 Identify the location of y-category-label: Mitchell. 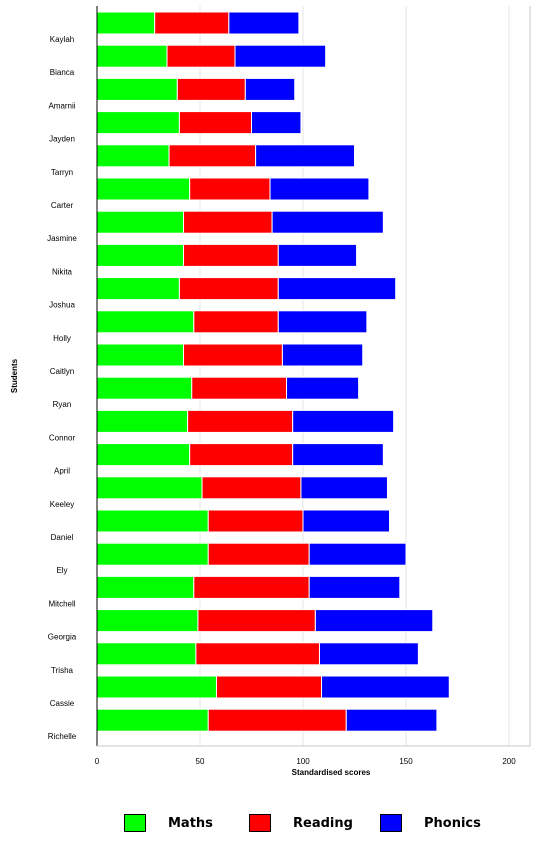
(61, 603).